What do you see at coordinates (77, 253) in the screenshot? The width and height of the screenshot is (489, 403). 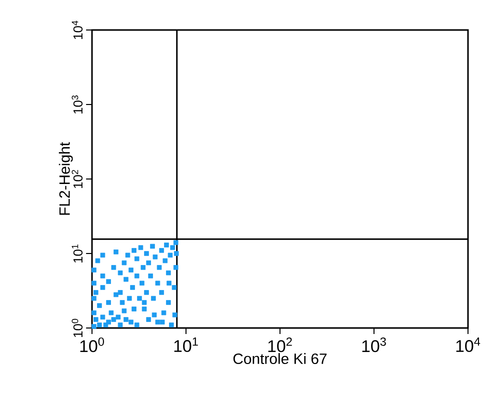 I see `y-tick-label: 10$^{1}$` at bounding box center [77, 253].